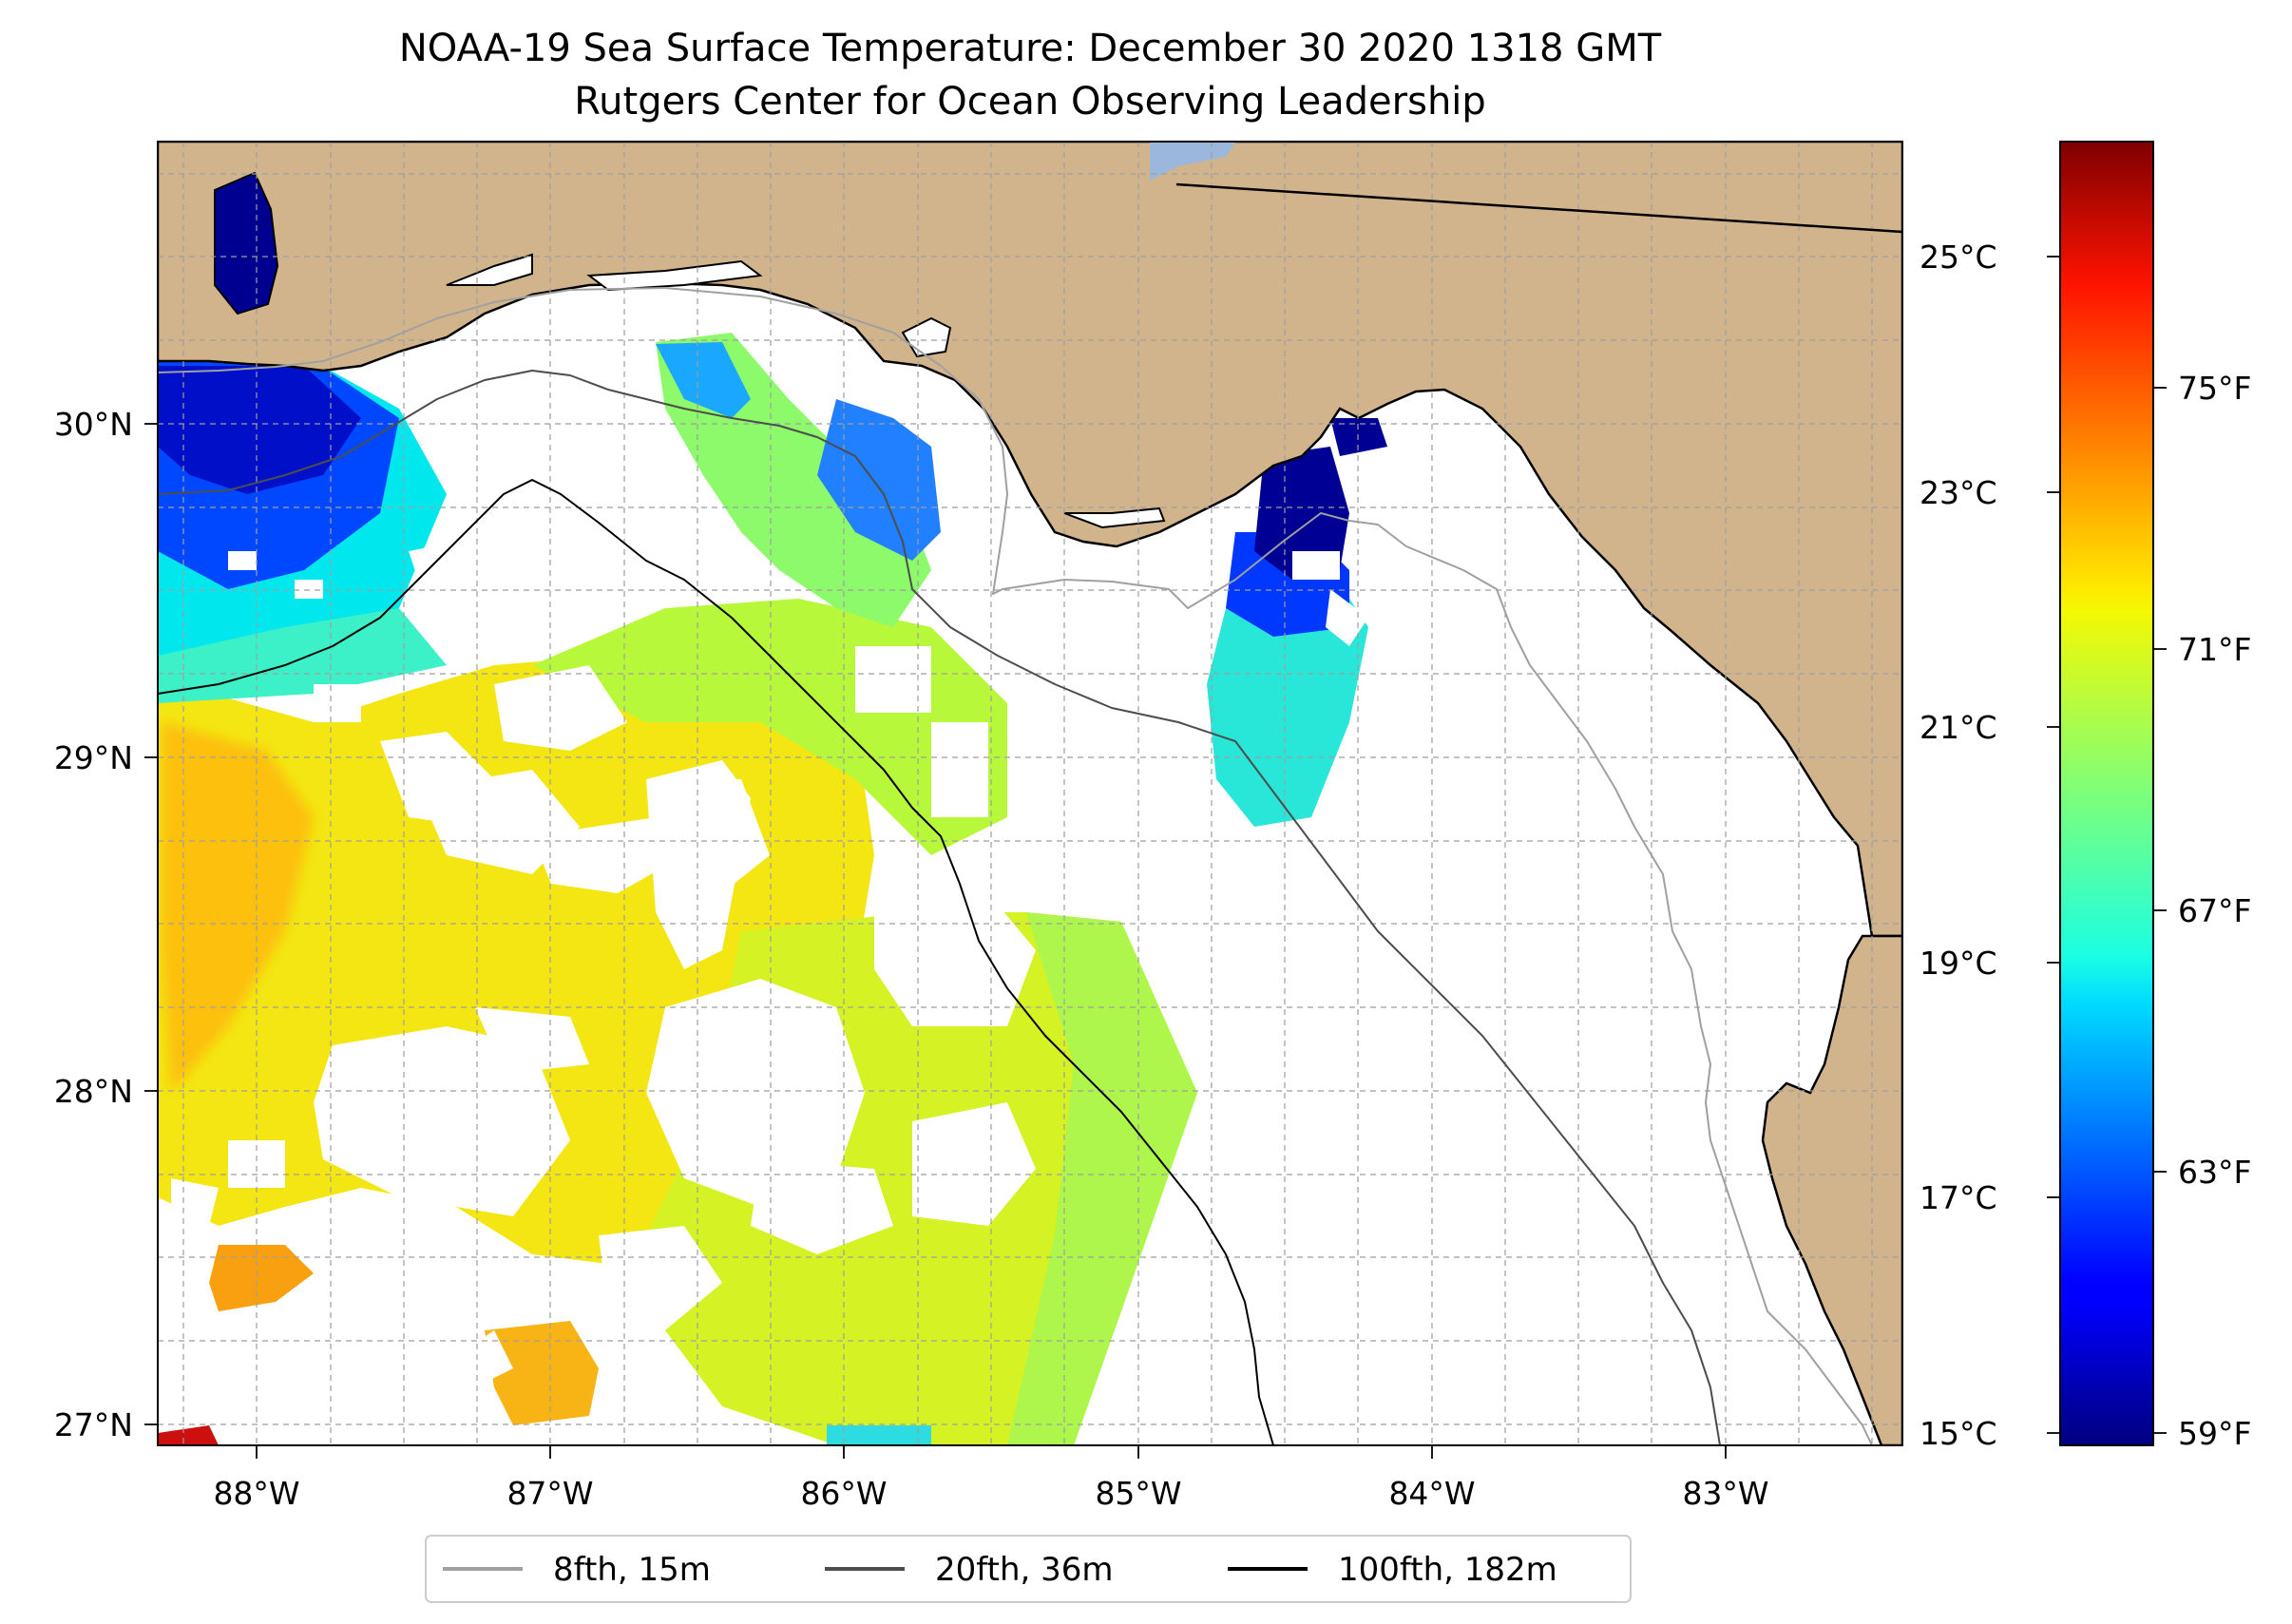 The height and width of the screenshot is (1624, 2292). Describe the element at coordinates (1102, 1178) in the screenshot. I see `sst-south-swath-edge` at that location.